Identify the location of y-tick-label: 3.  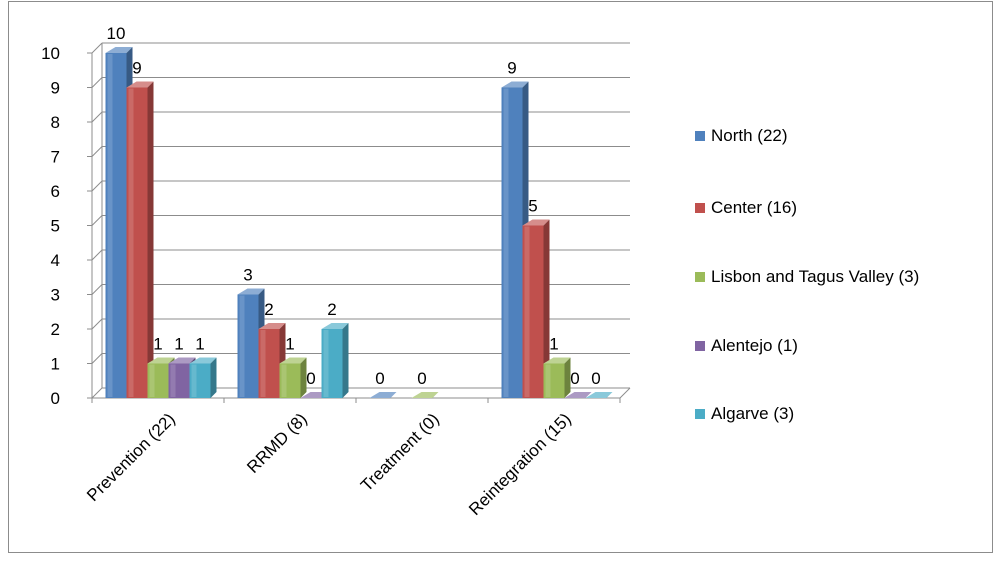
(55, 295).